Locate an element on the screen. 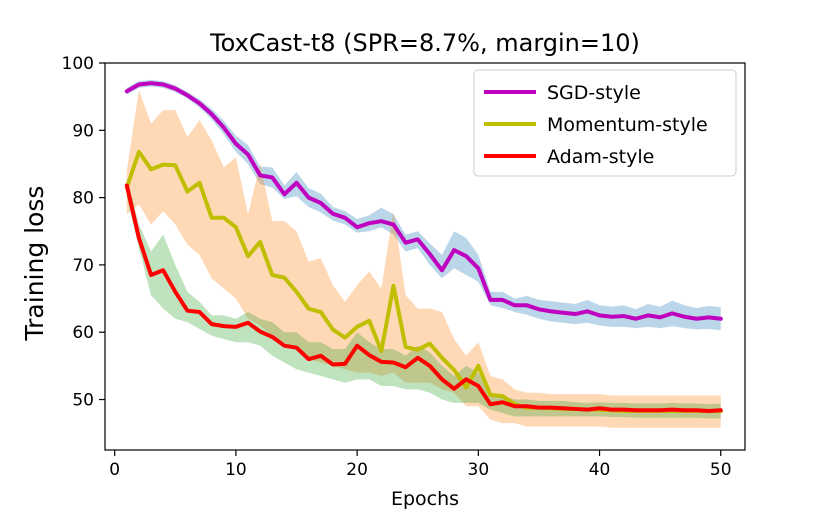 The image size is (830, 524). x-tick-label: 20 is located at coordinates (357, 470).